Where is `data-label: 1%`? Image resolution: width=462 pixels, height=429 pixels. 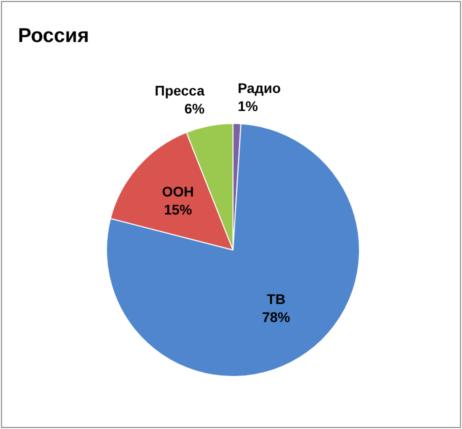
data-label: 1% is located at coordinates (248, 106).